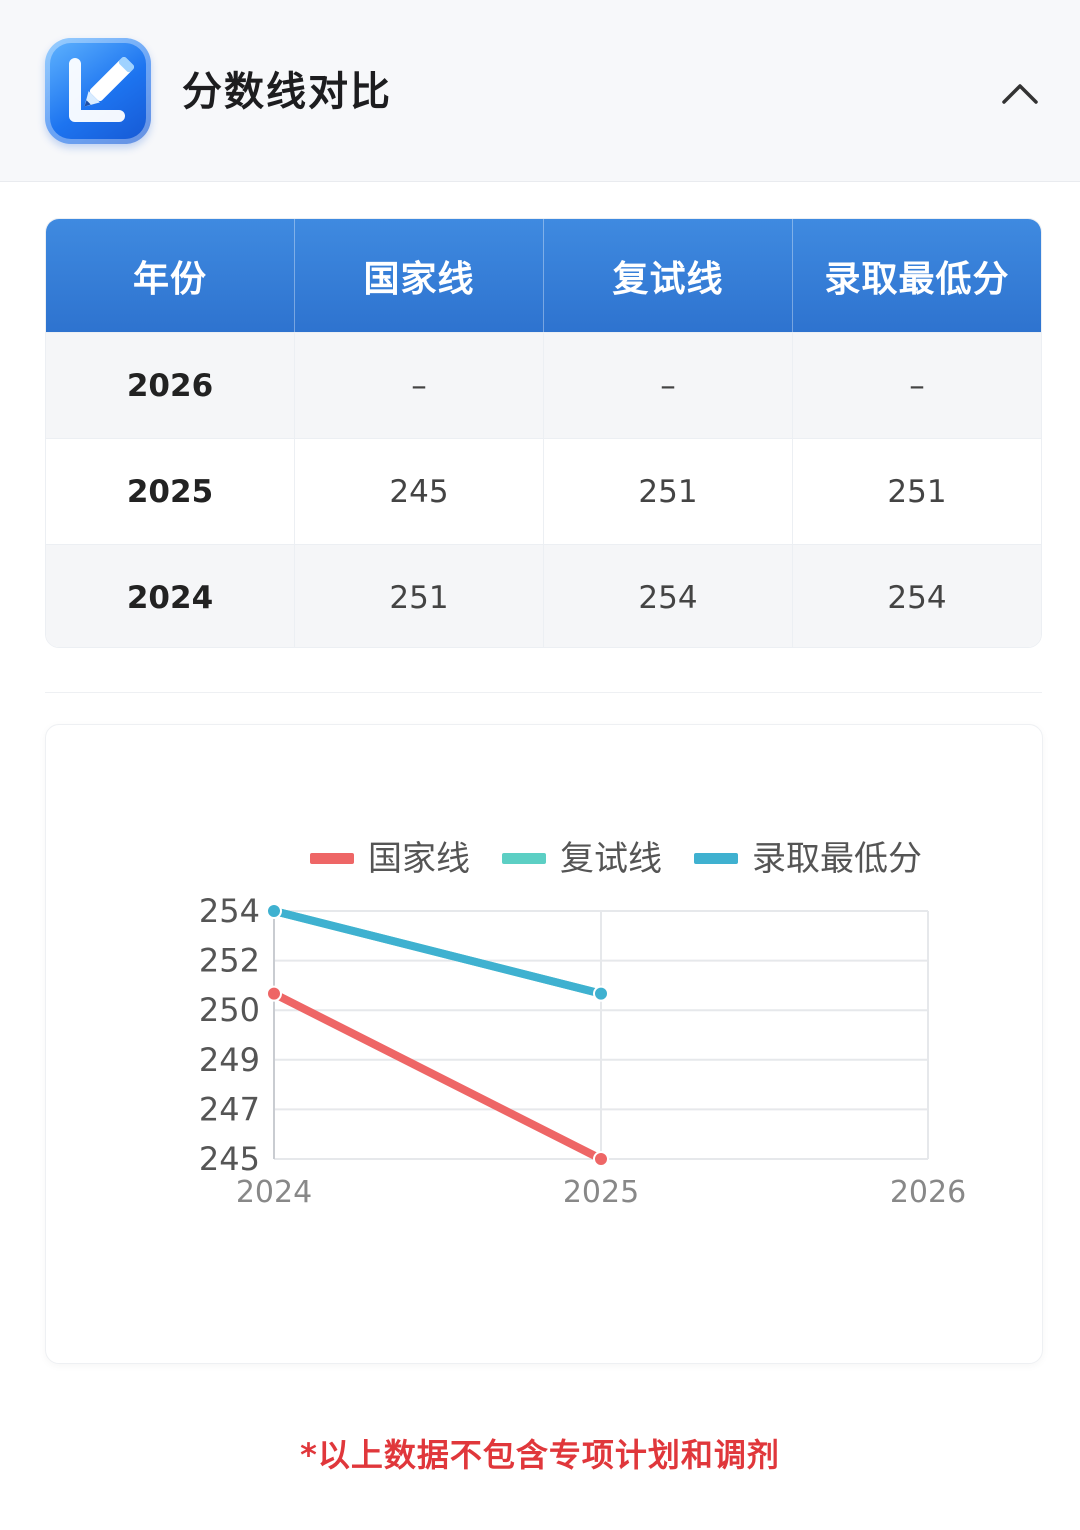 The image size is (1080, 1530). I want to click on cell-retest-line: 254, so click(668, 596).